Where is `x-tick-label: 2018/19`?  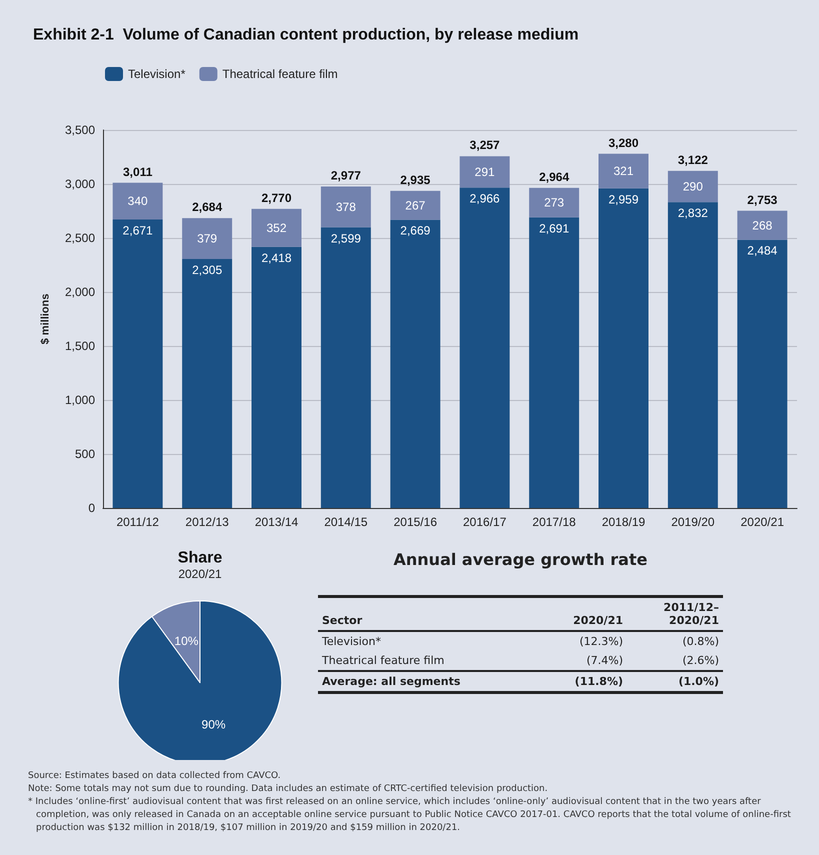
x-tick-label: 2018/19 is located at coordinates (624, 522).